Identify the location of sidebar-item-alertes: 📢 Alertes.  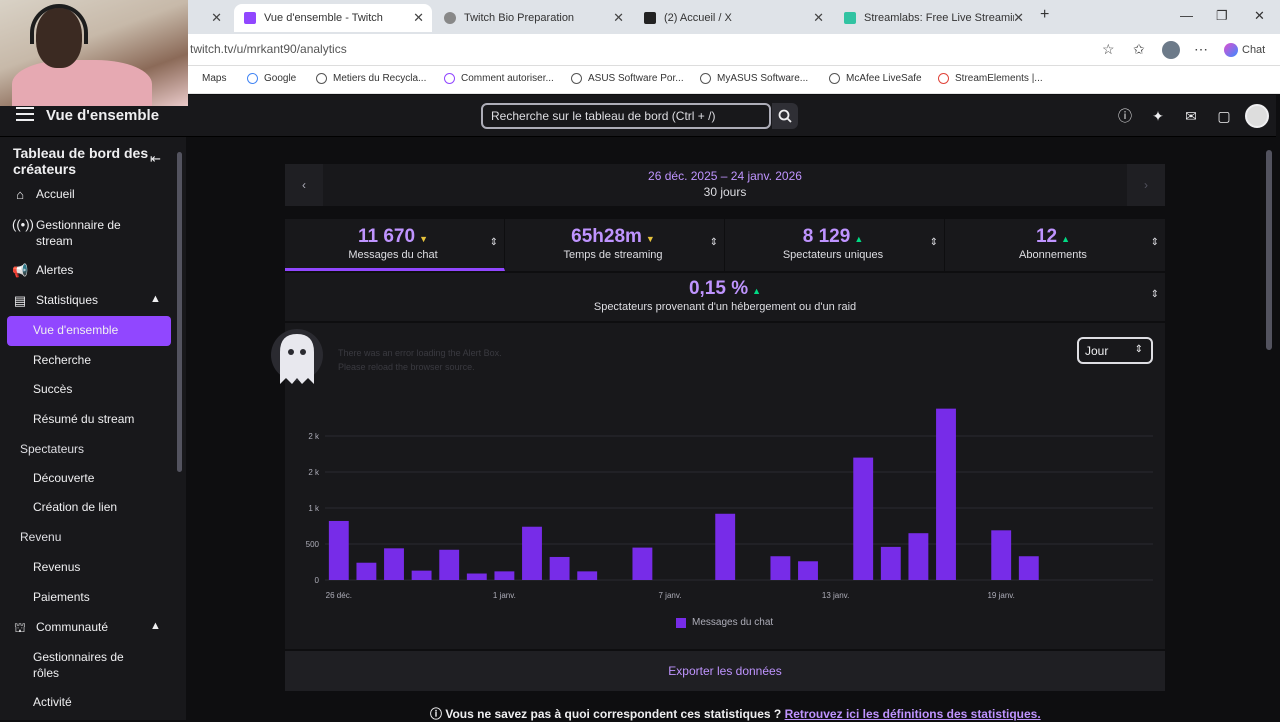
(43, 270).